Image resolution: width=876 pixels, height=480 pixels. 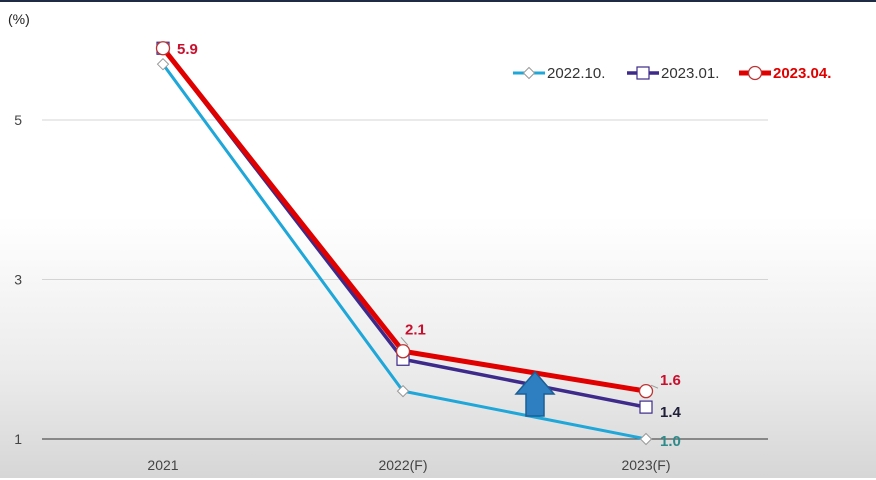 I want to click on legend-label: 2023.01., so click(x=690, y=73).